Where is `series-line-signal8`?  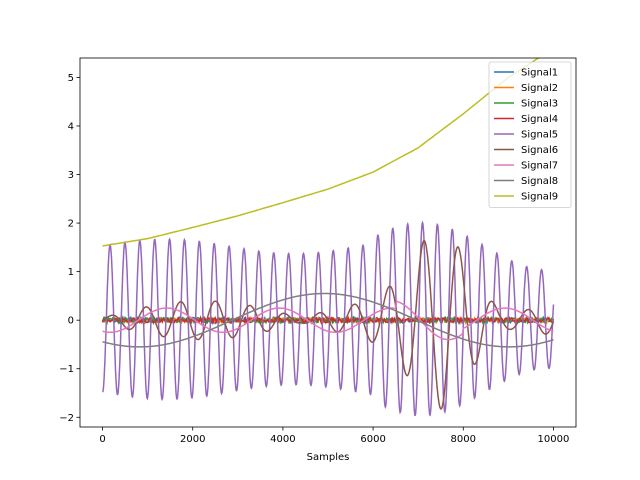
series-line-signal8 is located at coordinates (328, 320).